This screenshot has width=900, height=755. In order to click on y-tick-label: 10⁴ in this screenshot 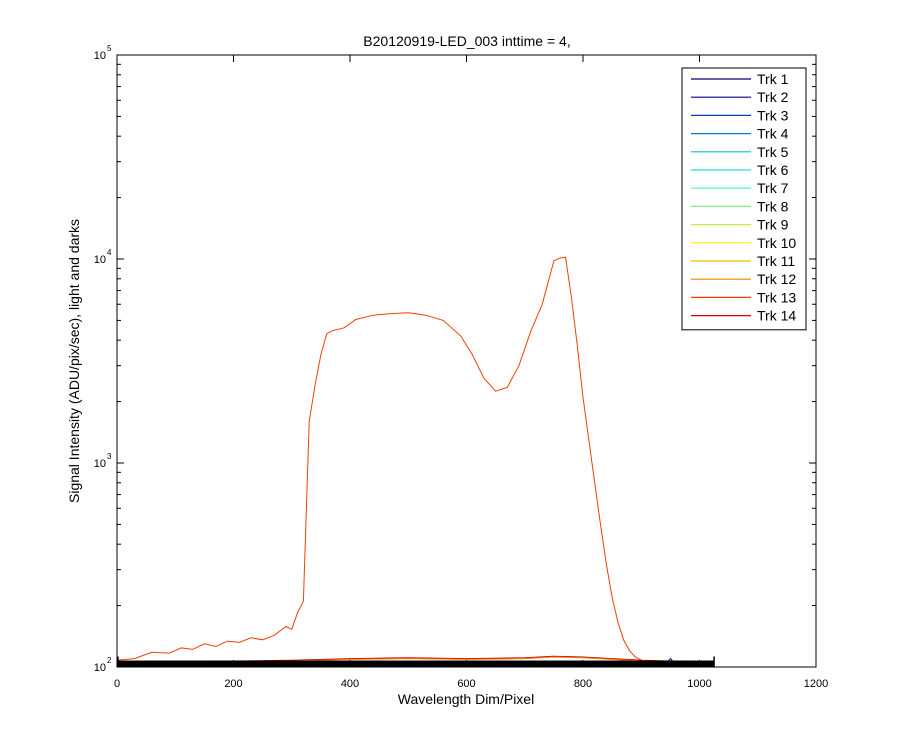, I will do `click(103, 257)`.